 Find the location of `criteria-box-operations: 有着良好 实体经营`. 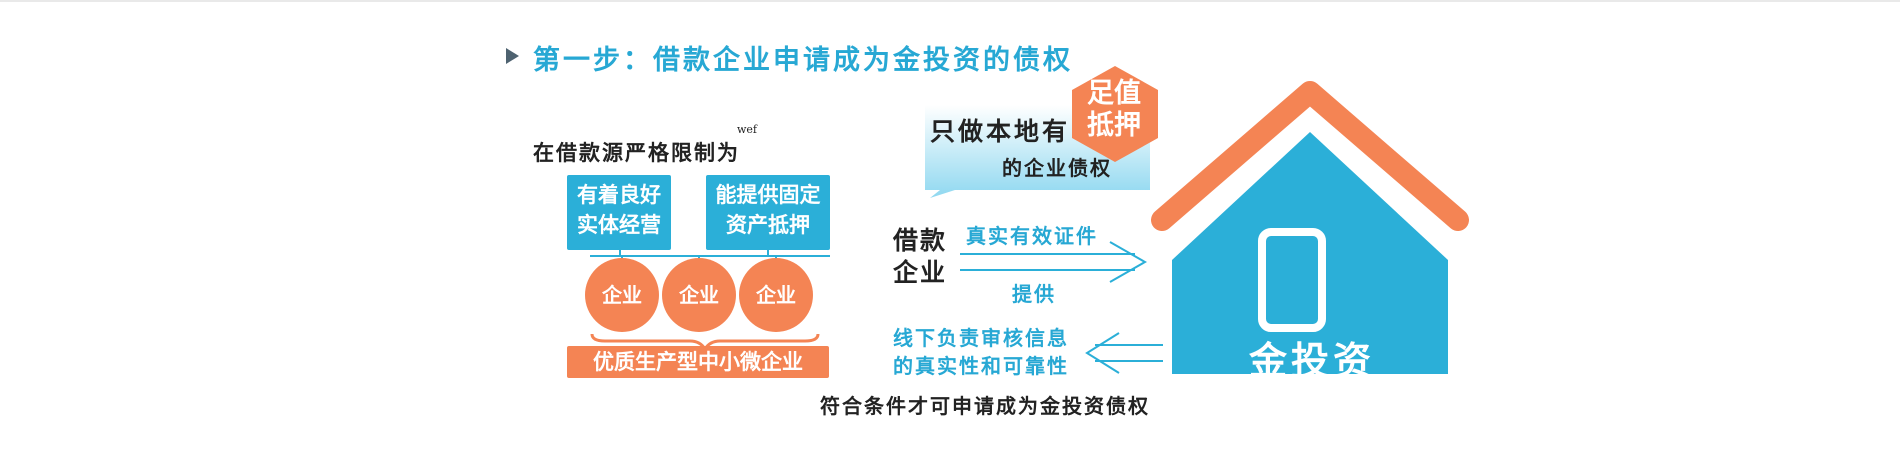

criteria-box-operations: 有着良好 实体经营 is located at coordinates (619, 212).